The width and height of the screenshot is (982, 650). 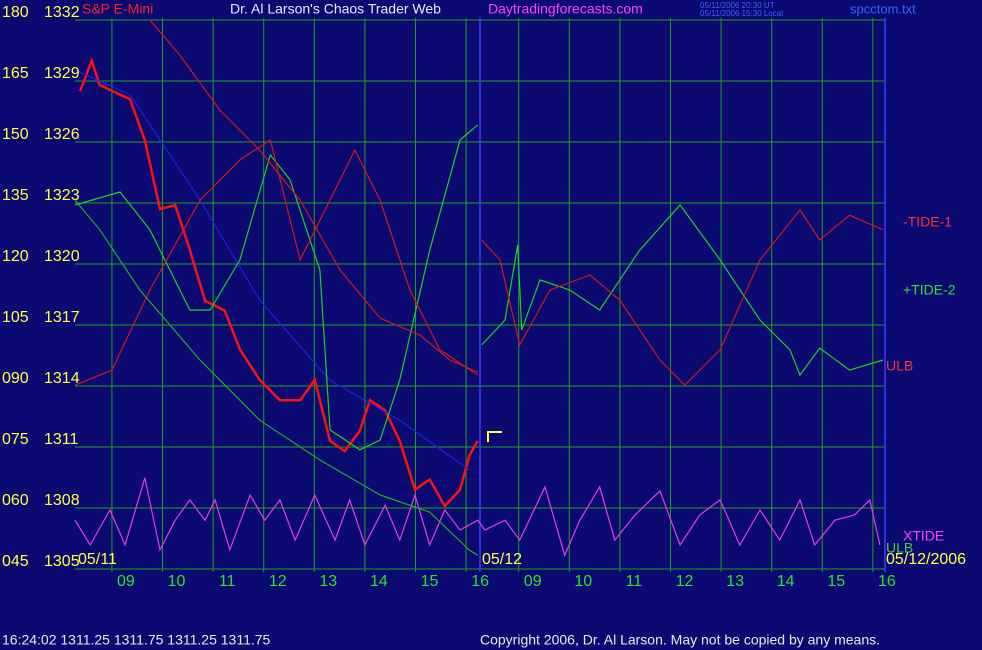 I want to click on date-label: 05/12/2006, so click(x=926, y=559).